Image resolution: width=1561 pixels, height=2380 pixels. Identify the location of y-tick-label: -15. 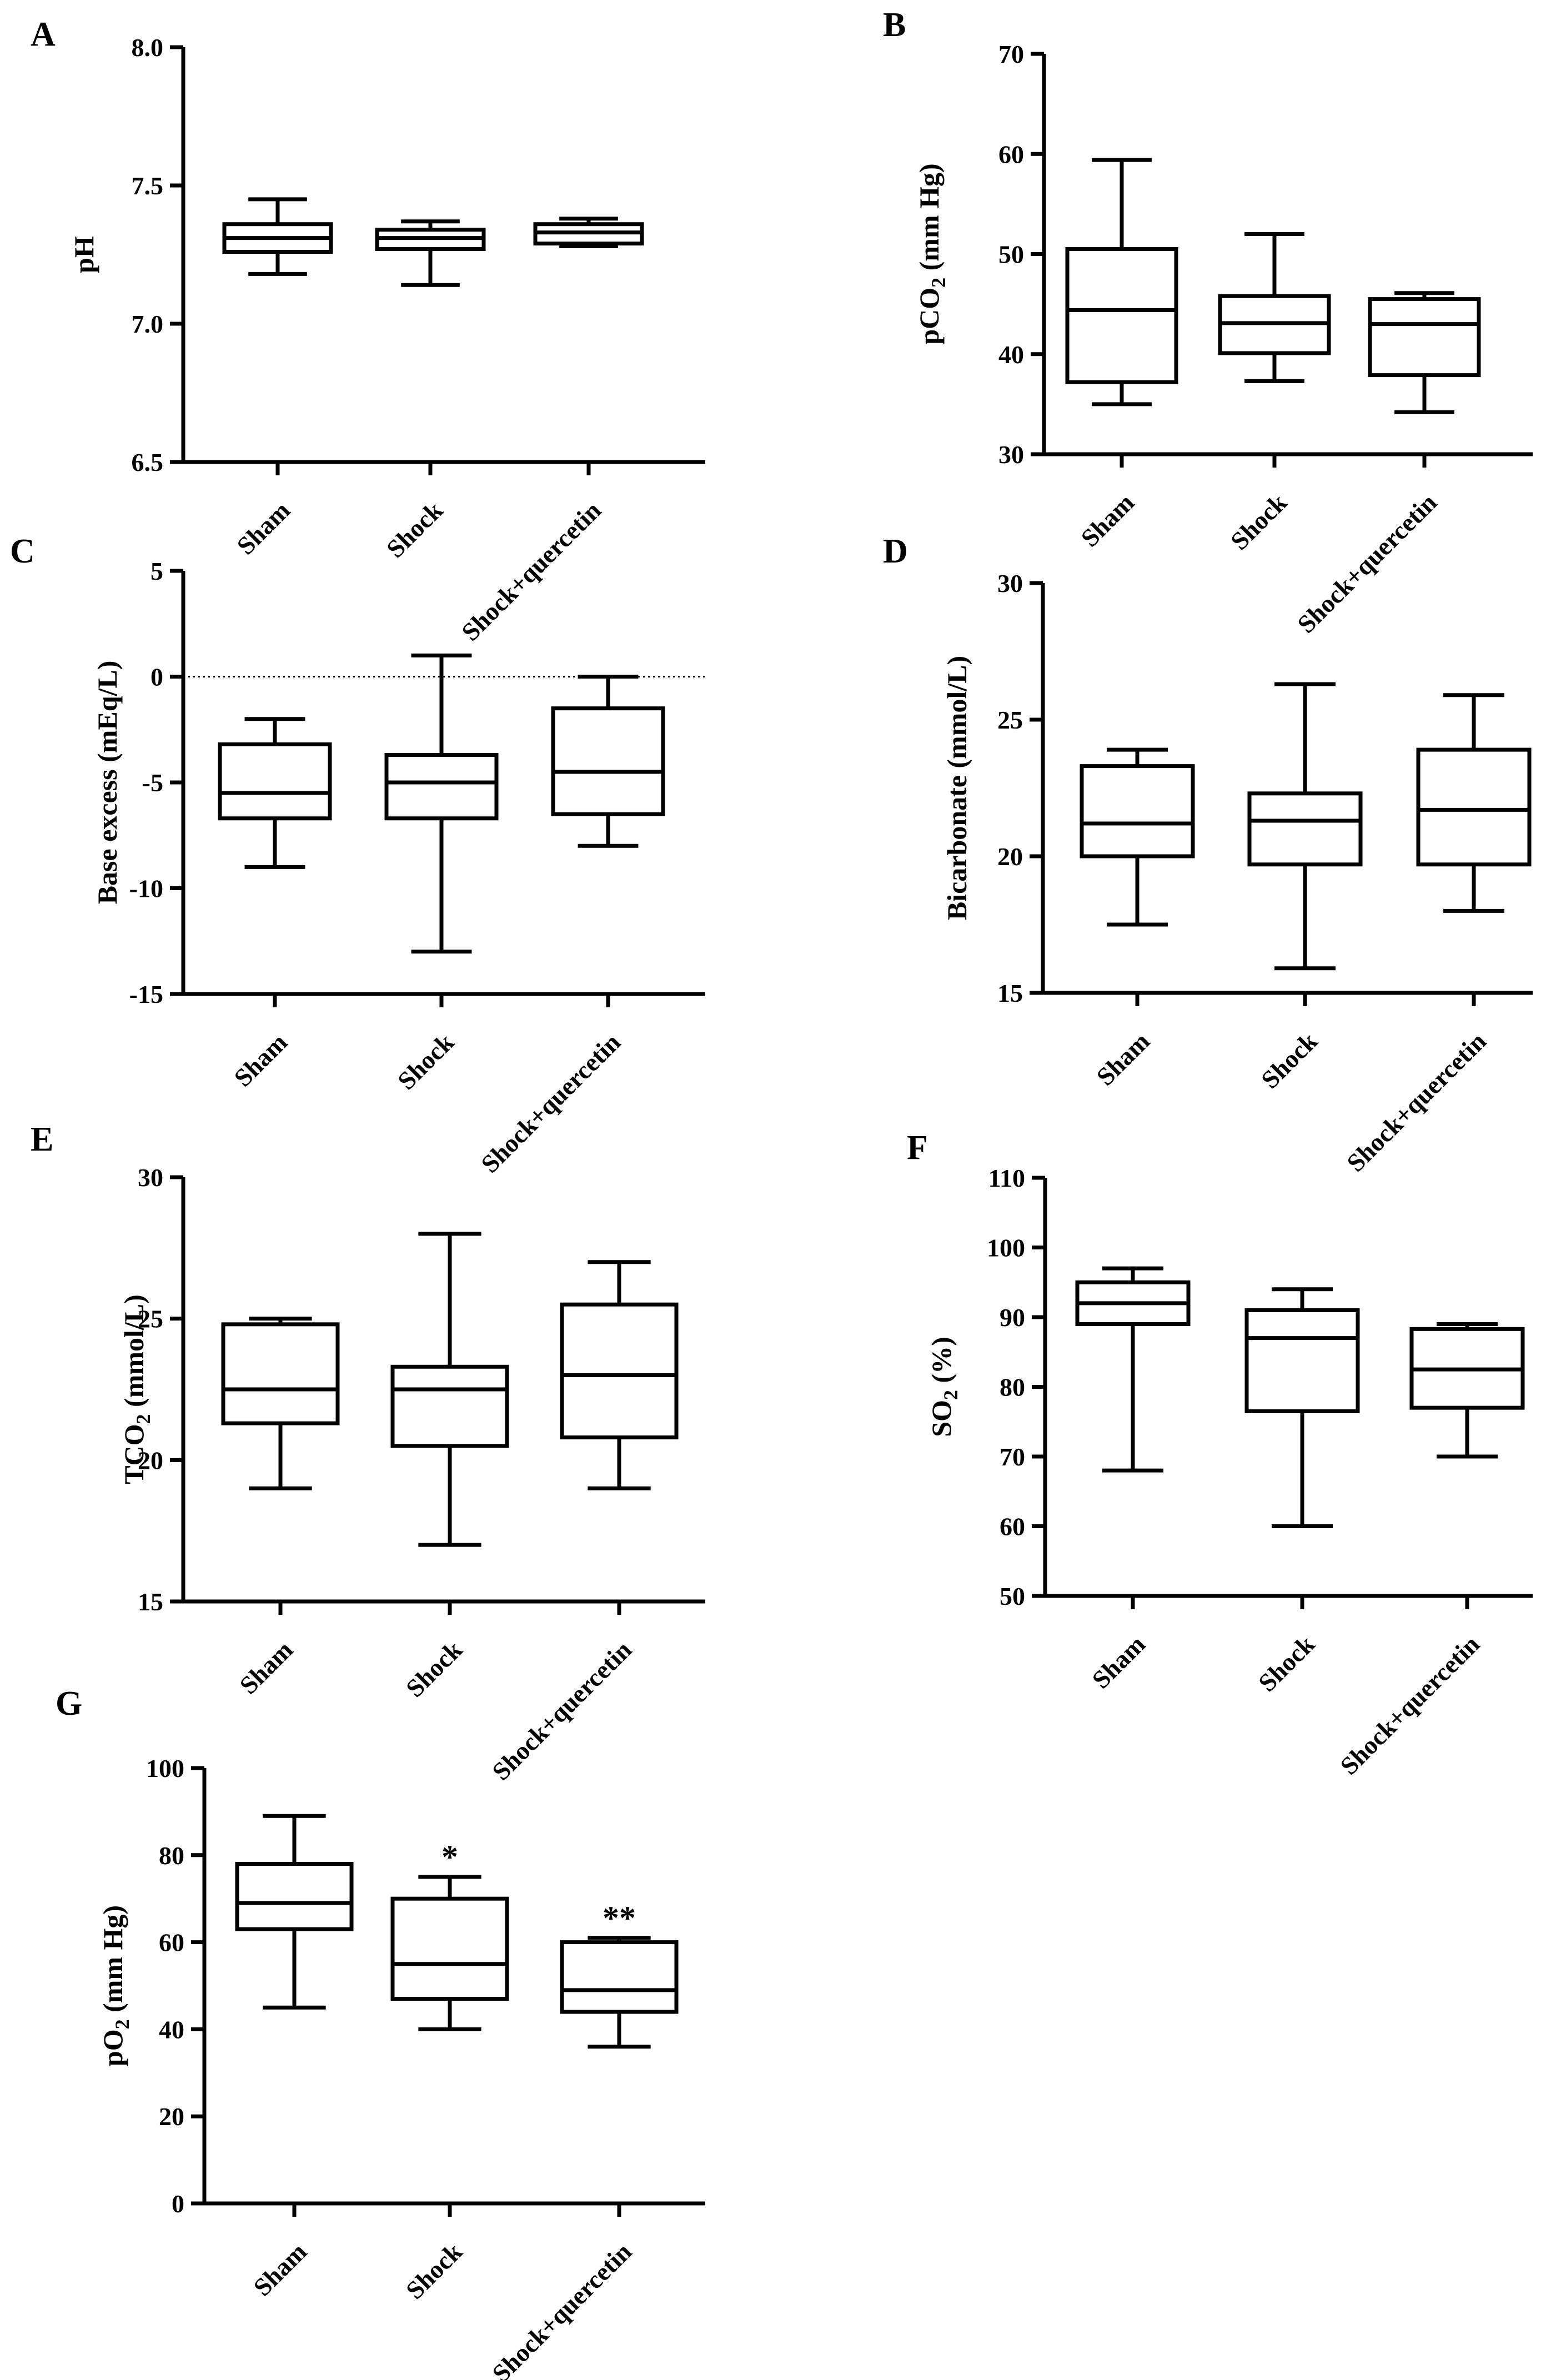
(146, 994).